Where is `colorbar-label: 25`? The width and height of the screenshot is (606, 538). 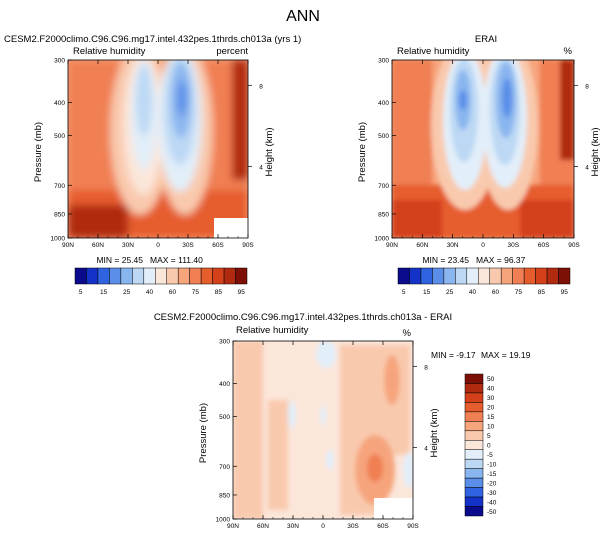
colorbar-label: 25 is located at coordinates (450, 292).